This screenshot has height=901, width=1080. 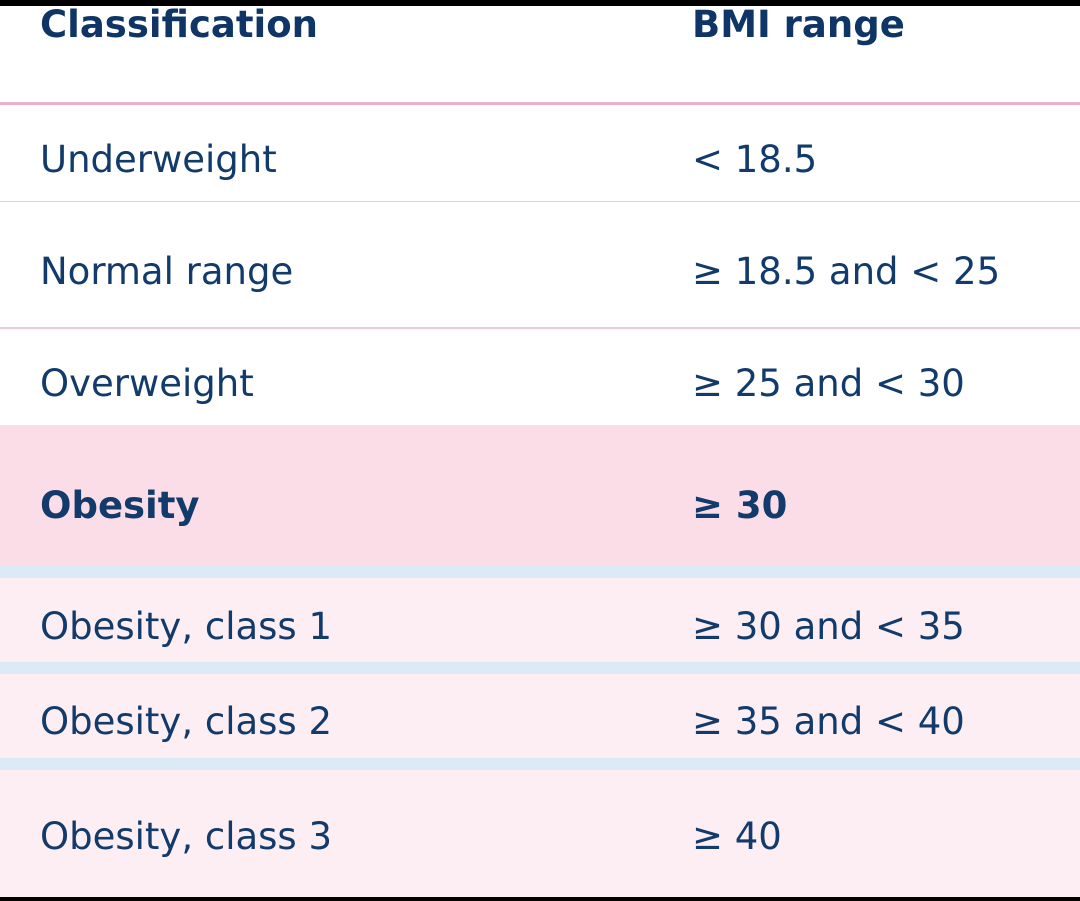 I want to click on cell: ≥ 30 and < 35, so click(x=828, y=626).